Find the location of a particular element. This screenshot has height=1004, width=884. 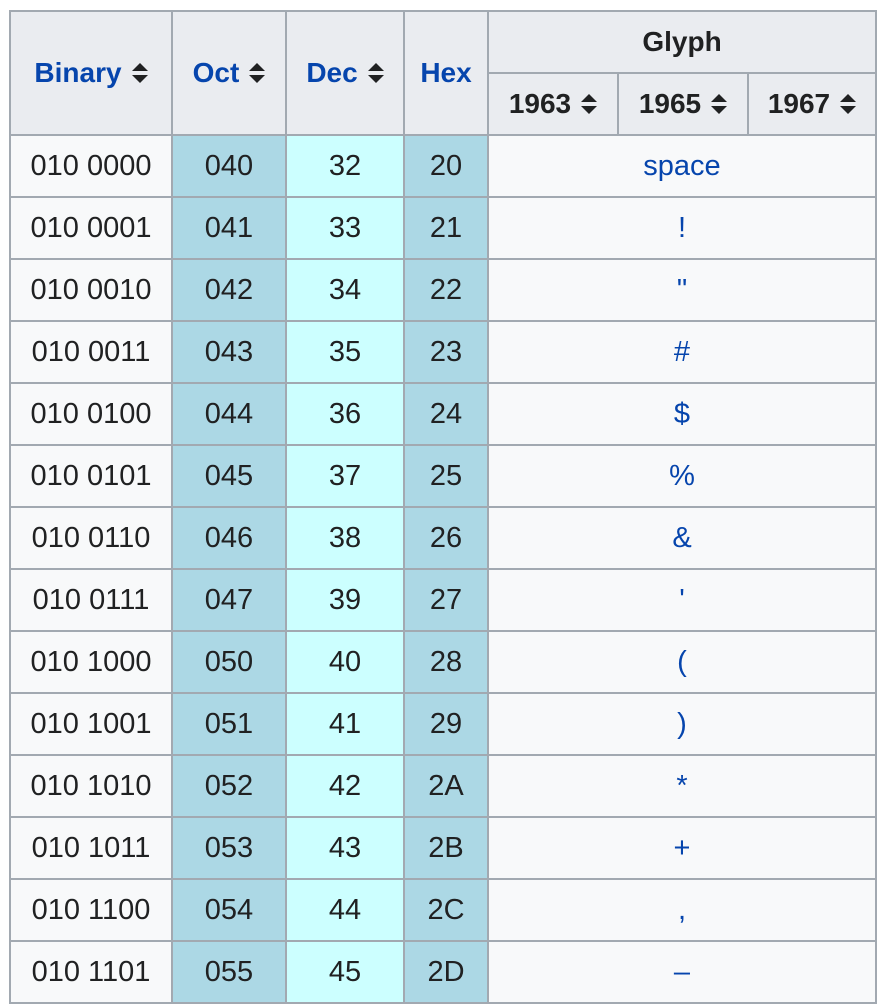

column-header-1965: 1965 is located at coordinates (683, 104).